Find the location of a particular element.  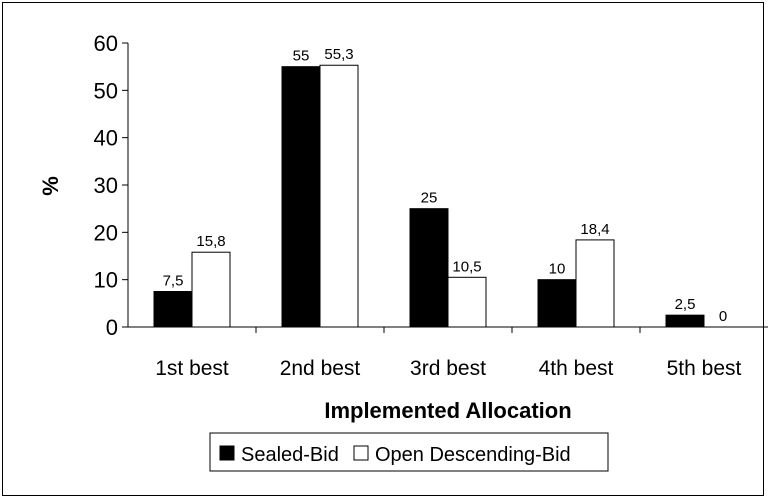

legend-label: Open Descending-Bid is located at coordinates (473, 455).